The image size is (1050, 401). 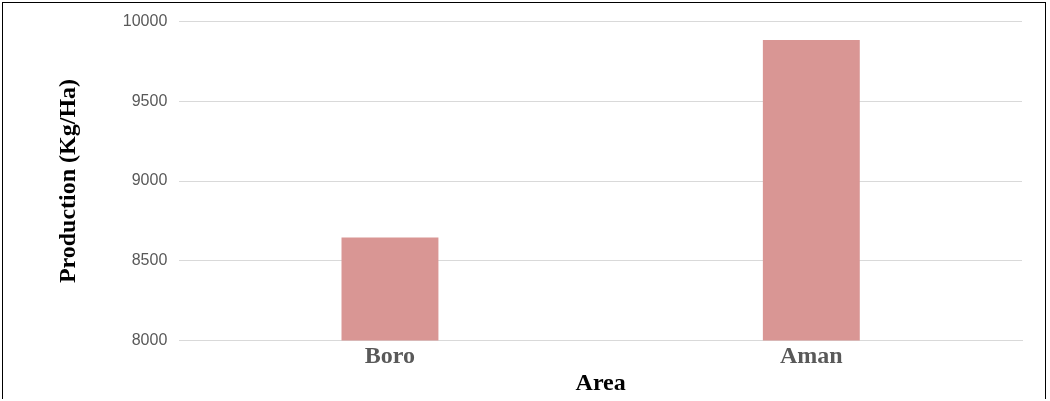 I want to click on x-tick-label: Aman, so click(x=811, y=355).